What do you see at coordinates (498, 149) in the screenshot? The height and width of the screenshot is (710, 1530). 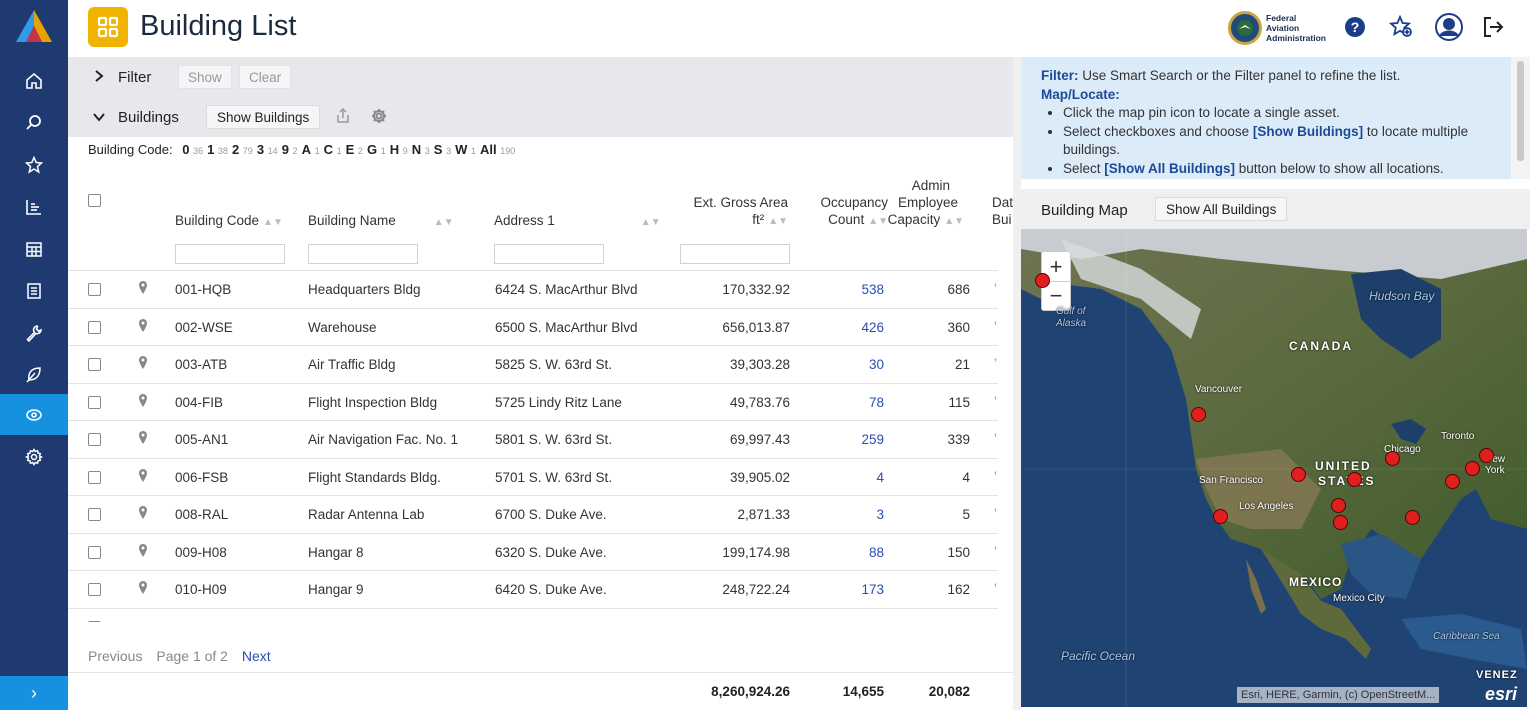 I see `building-code-option: All 190` at bounding box center [498, 149].